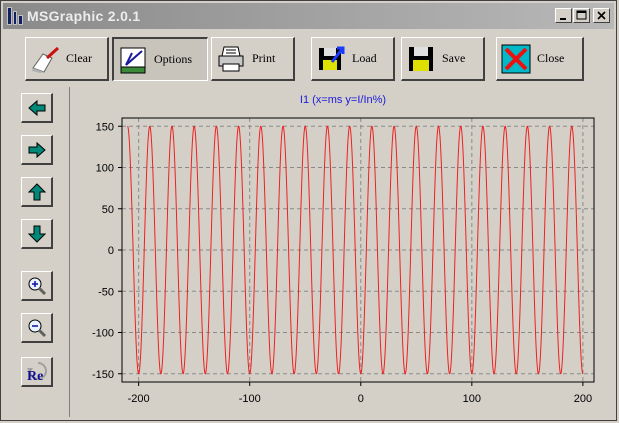 The image size is (619, 423). I want to click on sidebar: Re, so click(39, 252).